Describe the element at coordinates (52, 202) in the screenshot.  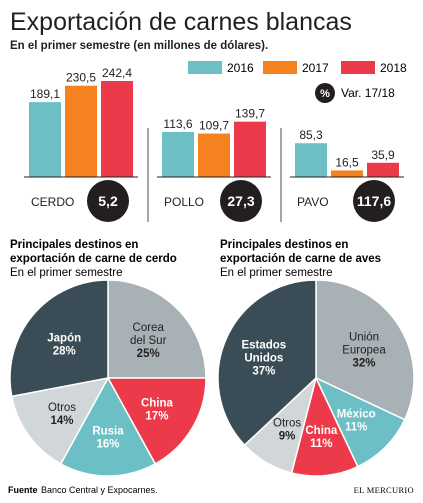
I see `category-label-cerdo: CERDO` at that location.